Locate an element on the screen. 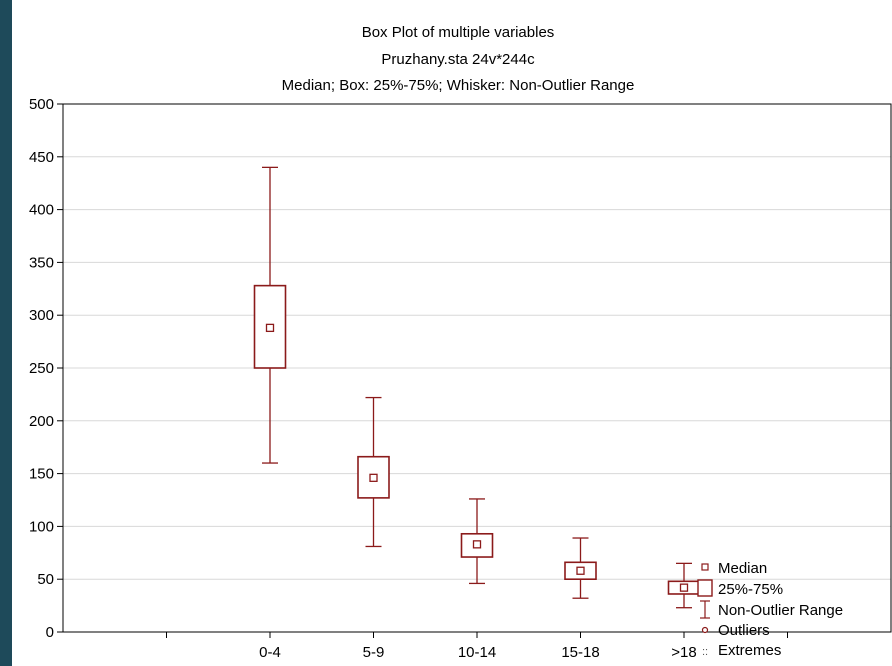  y-axis-ticks: 0 50 100 150 200 250 300 350 400 450 500 is located at coordinates (46, 368).